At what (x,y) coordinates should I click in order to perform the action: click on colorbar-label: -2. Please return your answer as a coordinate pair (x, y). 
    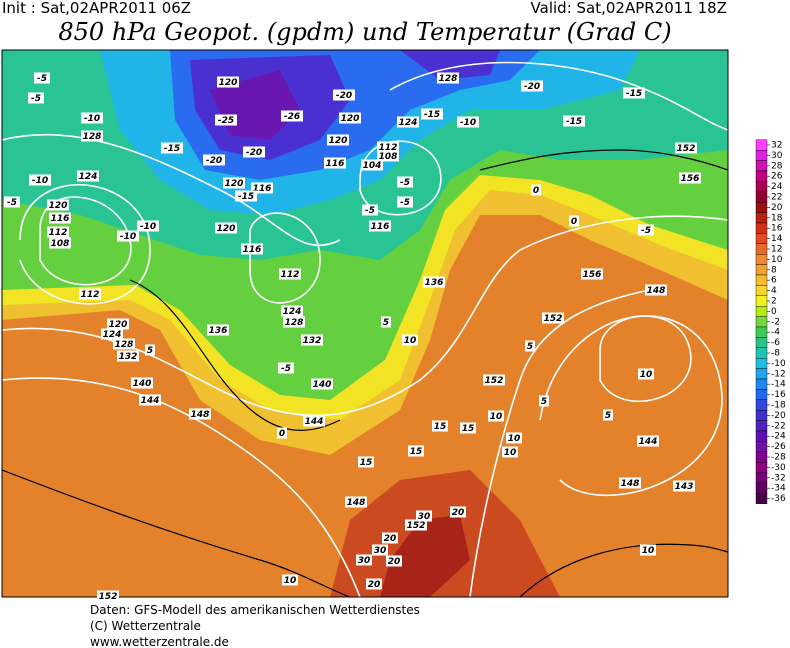
    Looking at the image, I should click on (775, 322).